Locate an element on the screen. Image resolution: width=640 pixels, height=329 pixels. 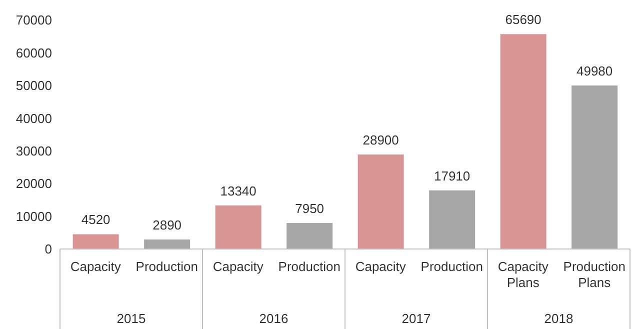
y-tick-label: 10000 is located at coordinates (34, 216).